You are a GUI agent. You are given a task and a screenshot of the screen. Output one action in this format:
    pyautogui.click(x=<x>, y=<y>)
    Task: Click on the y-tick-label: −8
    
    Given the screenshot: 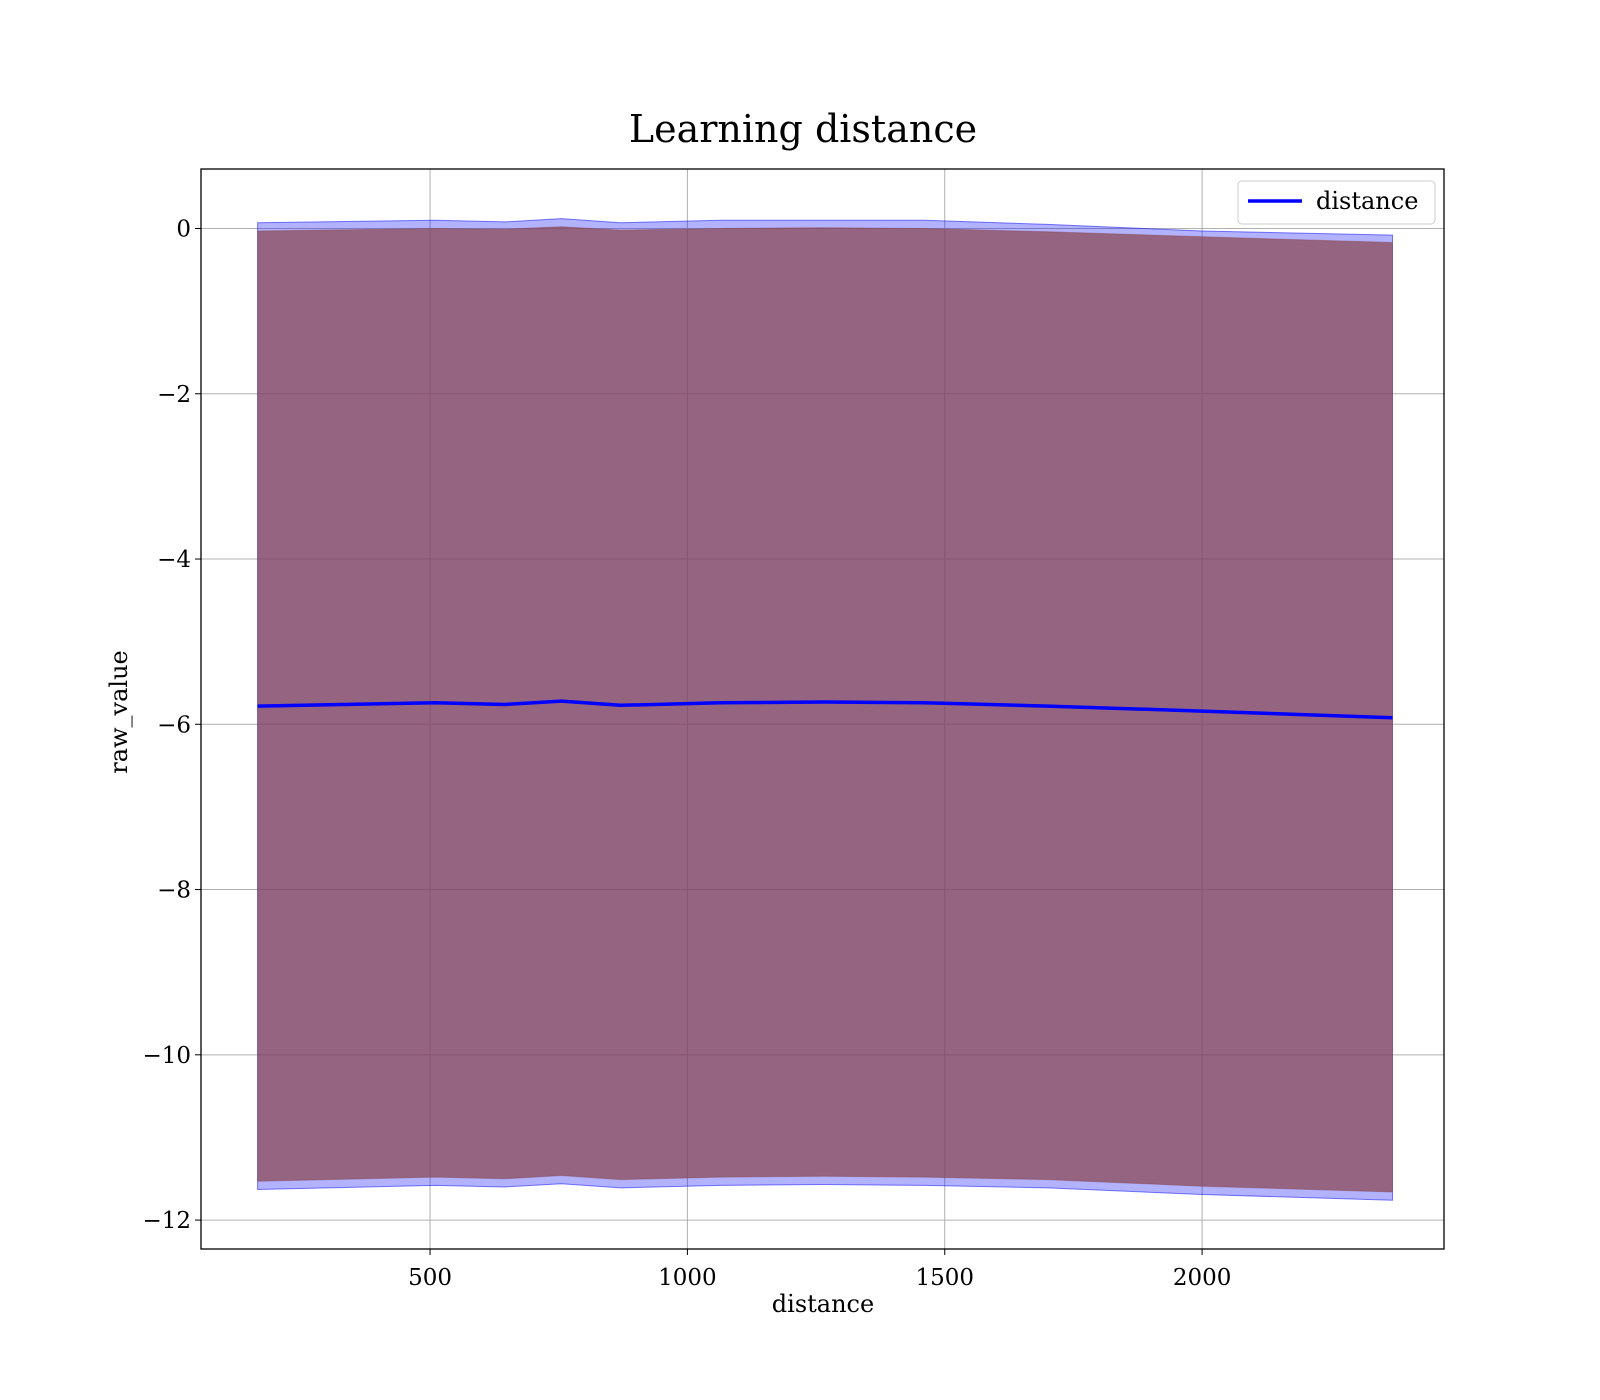 What is the action you would take?
    pyautogui.click(x=174, y=891)
    